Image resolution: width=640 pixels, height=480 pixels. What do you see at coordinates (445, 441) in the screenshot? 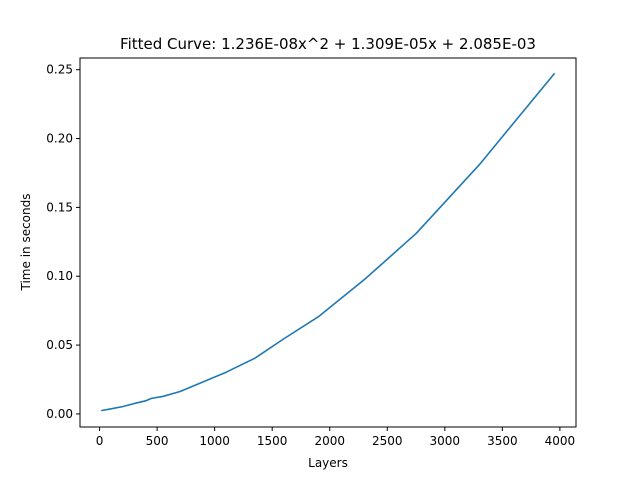
I see `x-tick-label: 3000` at bounding box center [445, 441].